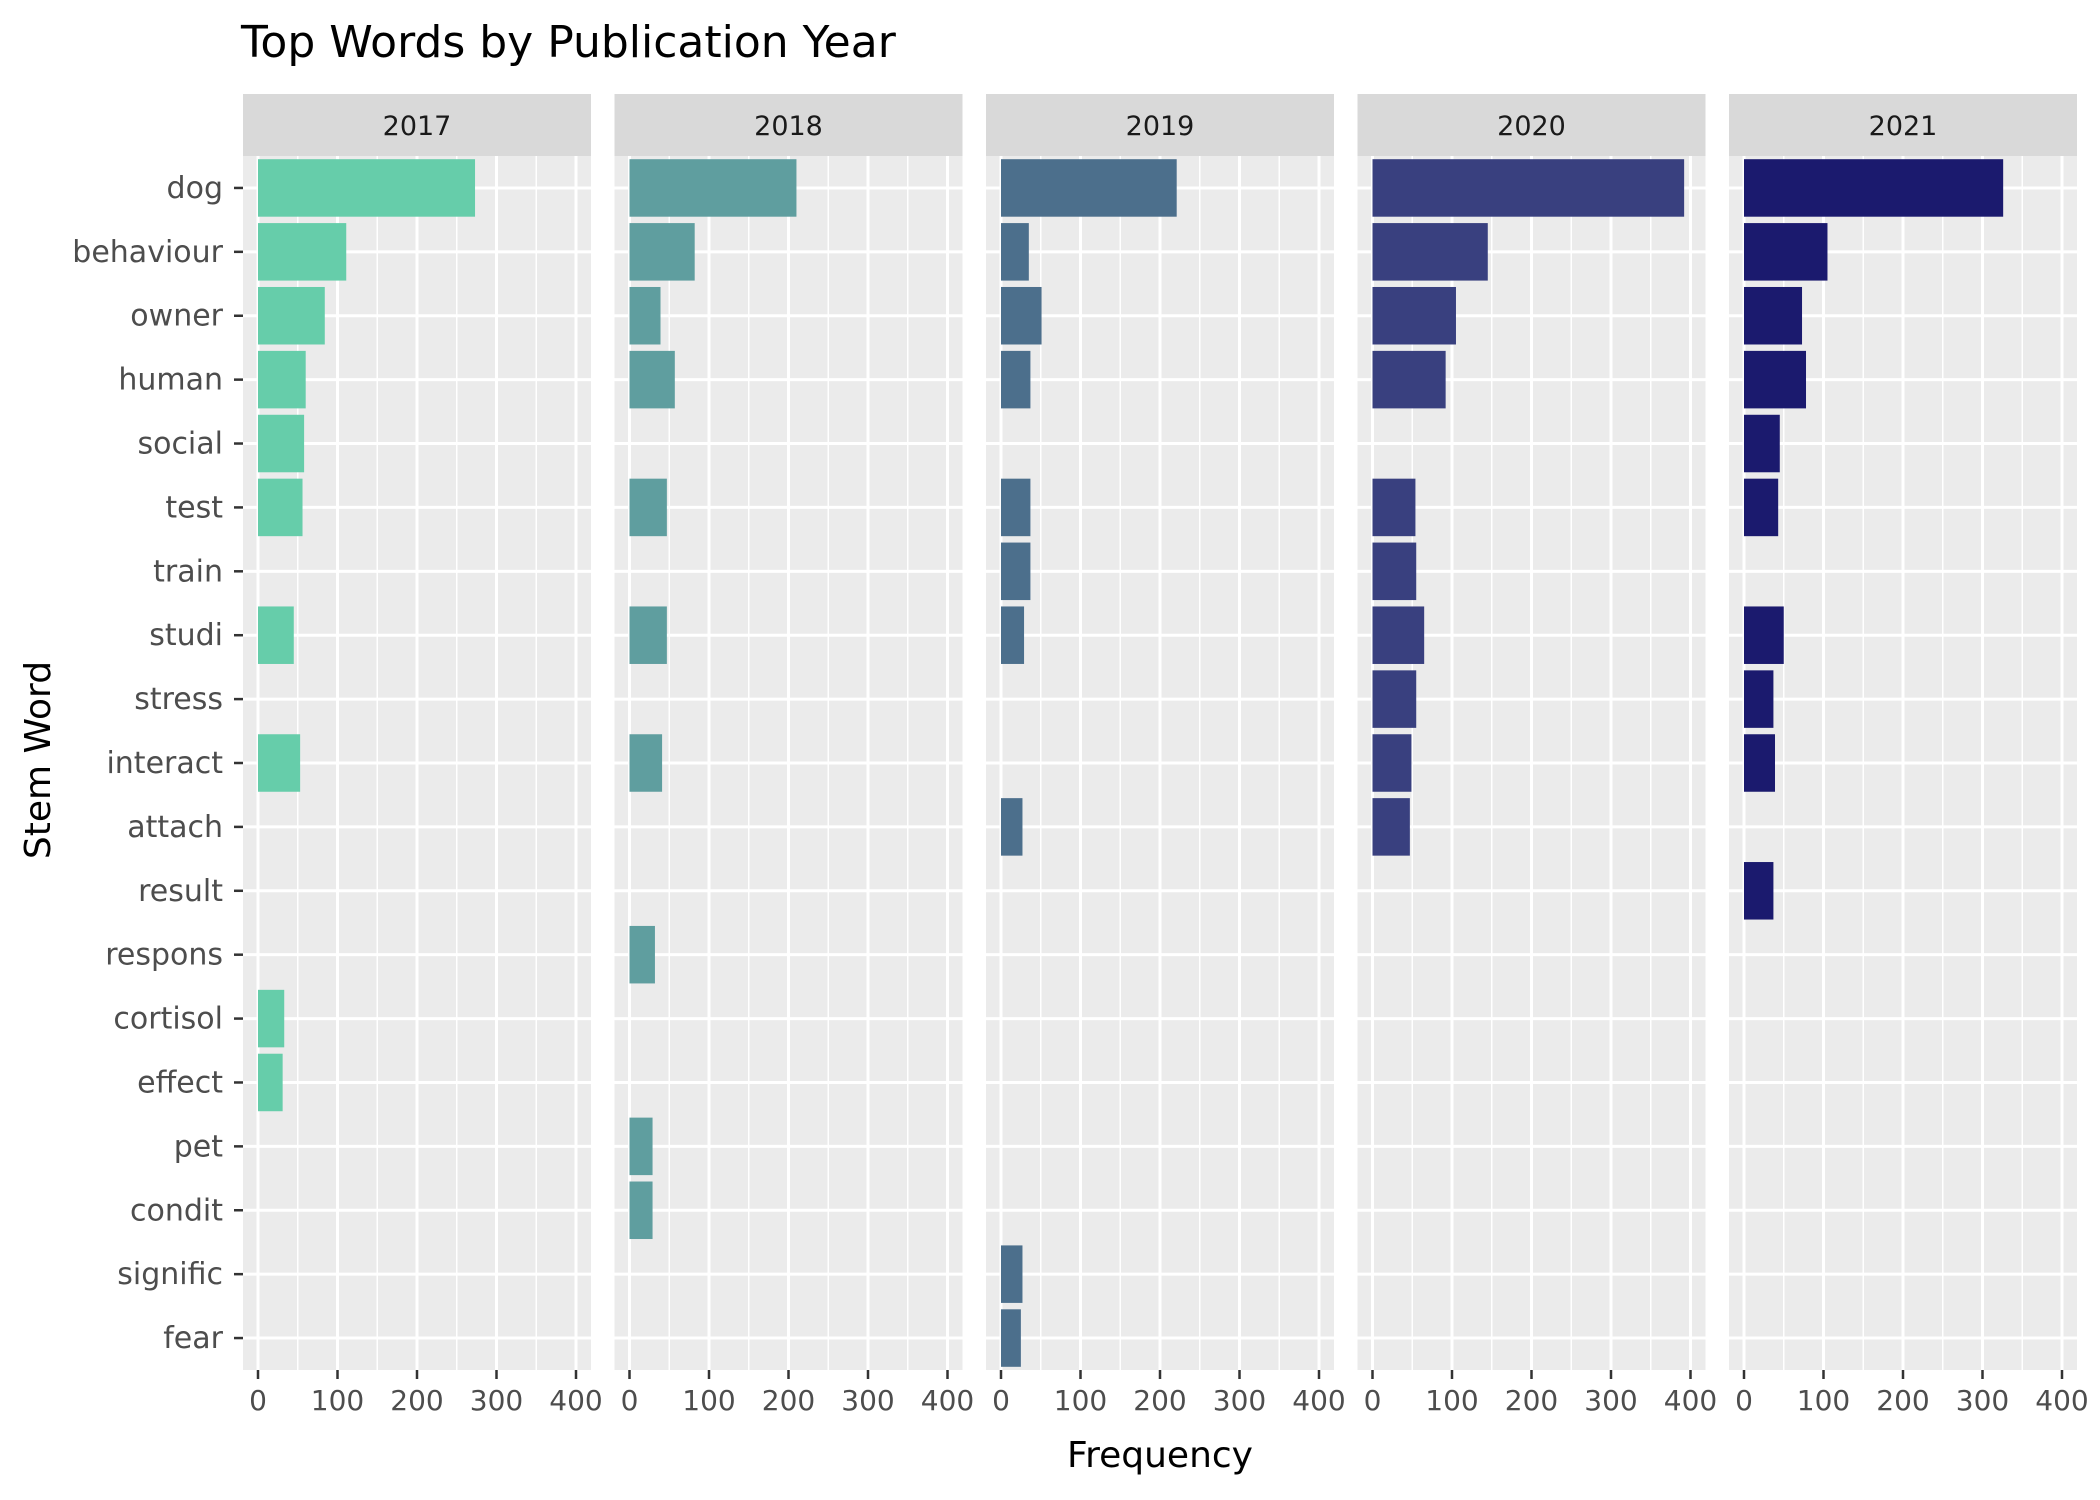 The height and width of the screenshot is (1500, 2100). I want to click on bar-train-2020, so click(1394, 571).